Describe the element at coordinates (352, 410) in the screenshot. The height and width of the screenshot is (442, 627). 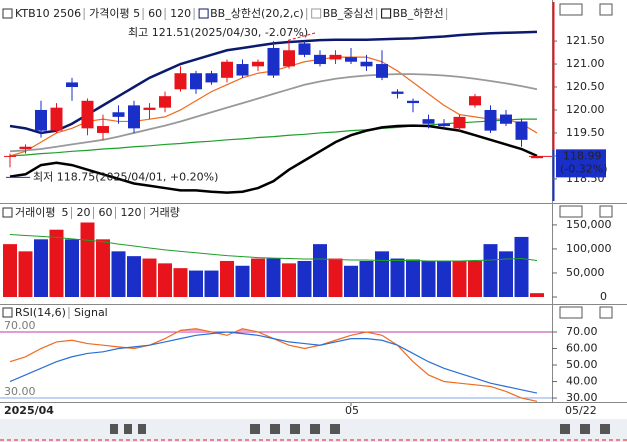
I see `date-label: 05` at that location.